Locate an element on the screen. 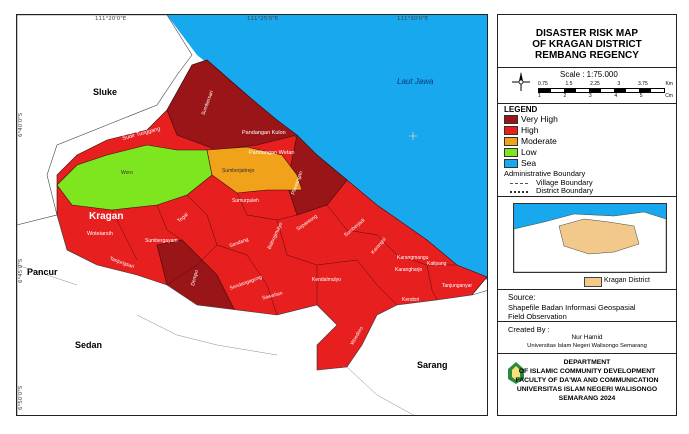 This screenshot has width=689, height=434. source-line: Field Observation is located at coordinates (537, 316).